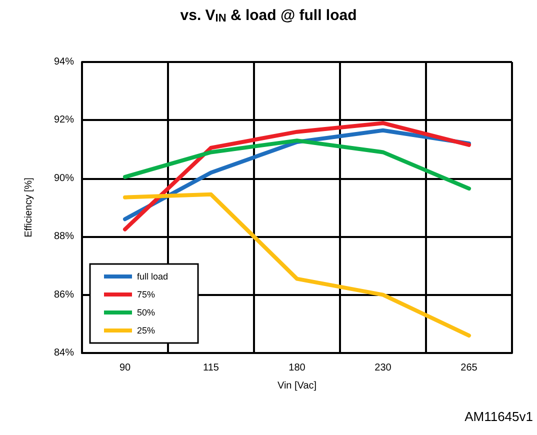 Image resolution: width=537 pixels, height=435 pixels. What do you see at coordinates (64, 353) in the screenshot?
I see `y-tick-label: 84%` at bounding box center [64, 353].